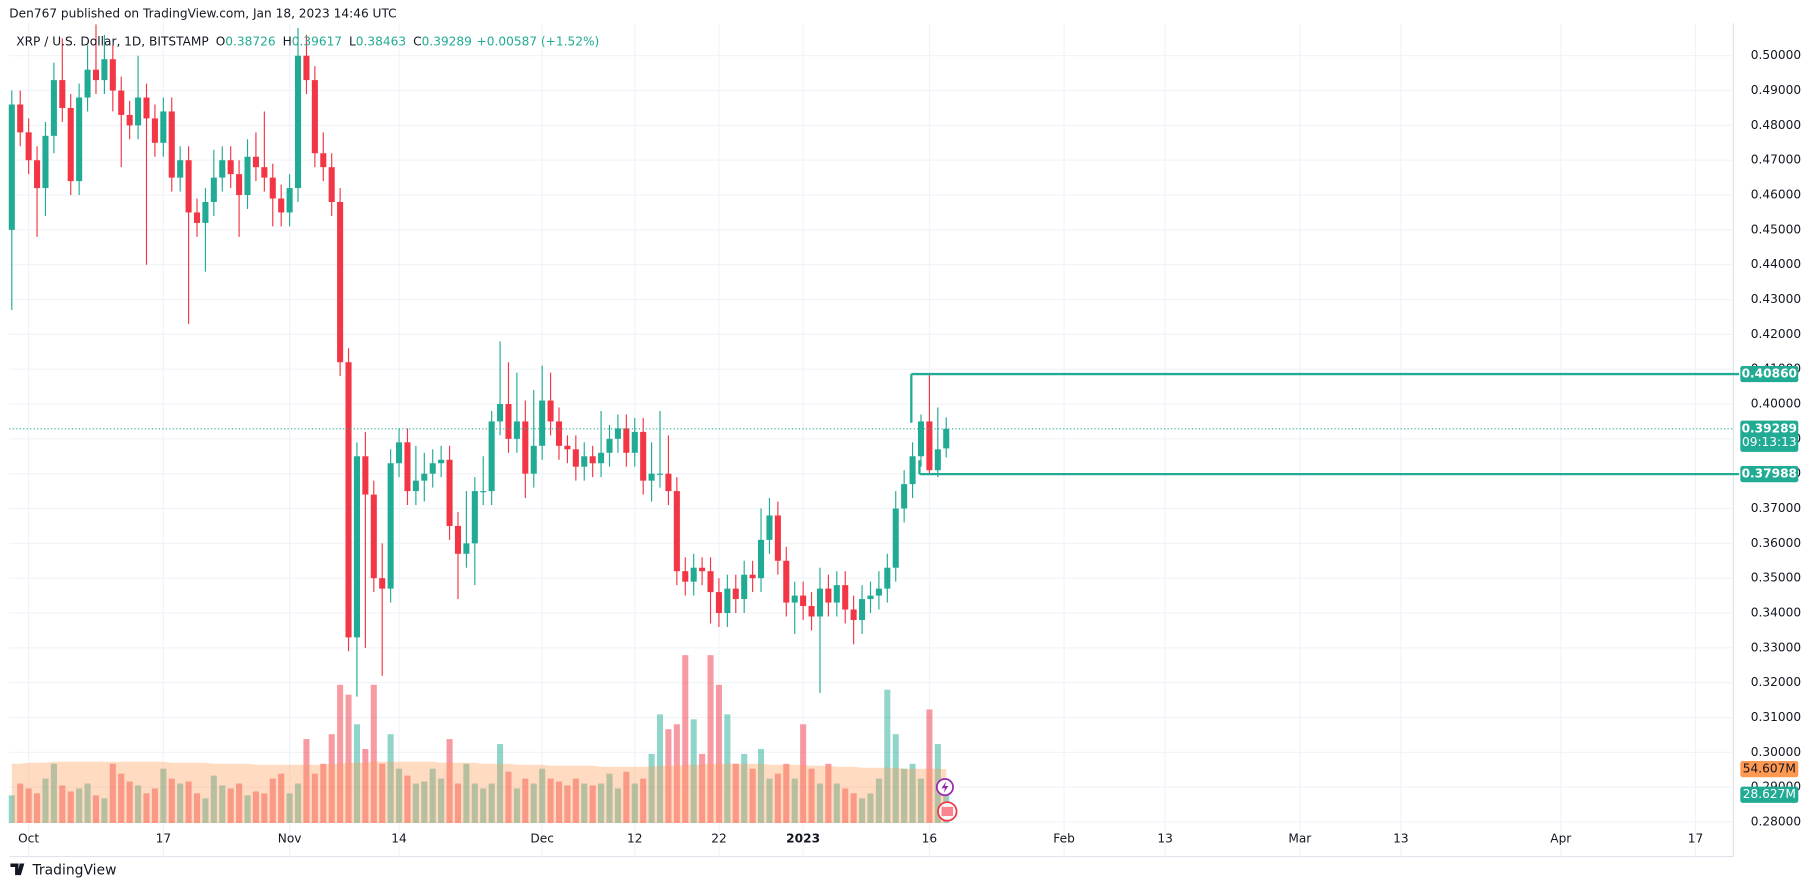 This screenshot has width=1818, height=889. What do you see at coordinates (1776, 821) in the screenshot?
I see `y-tick-label: 0.28000` at bounding box center [1776, 821].